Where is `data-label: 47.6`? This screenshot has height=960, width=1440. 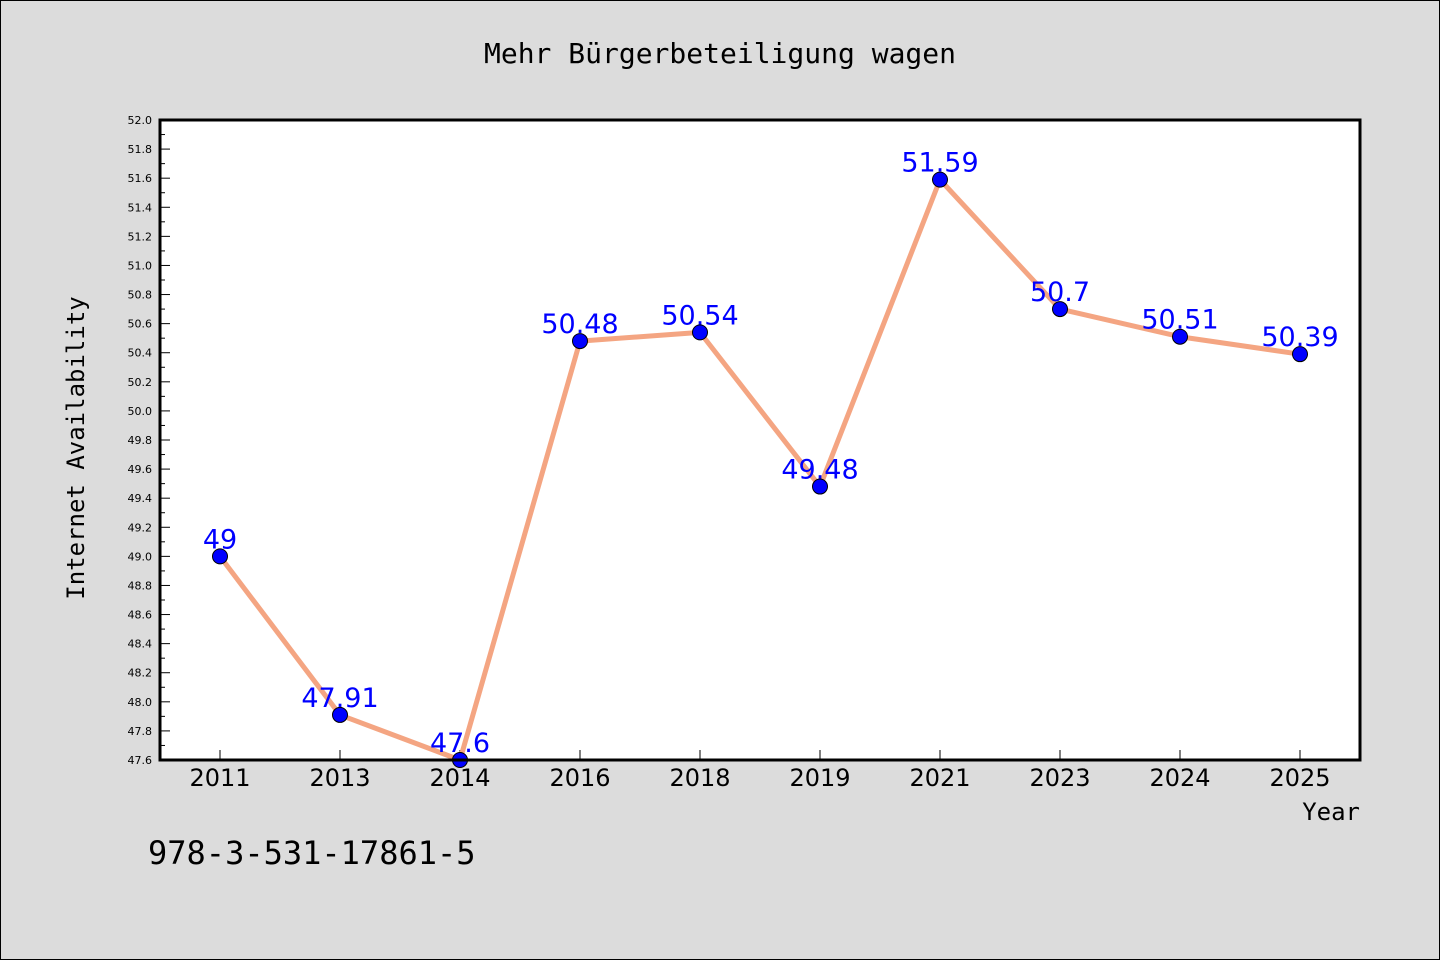 data-label: 47.6 is located at coordinates (460, 743).